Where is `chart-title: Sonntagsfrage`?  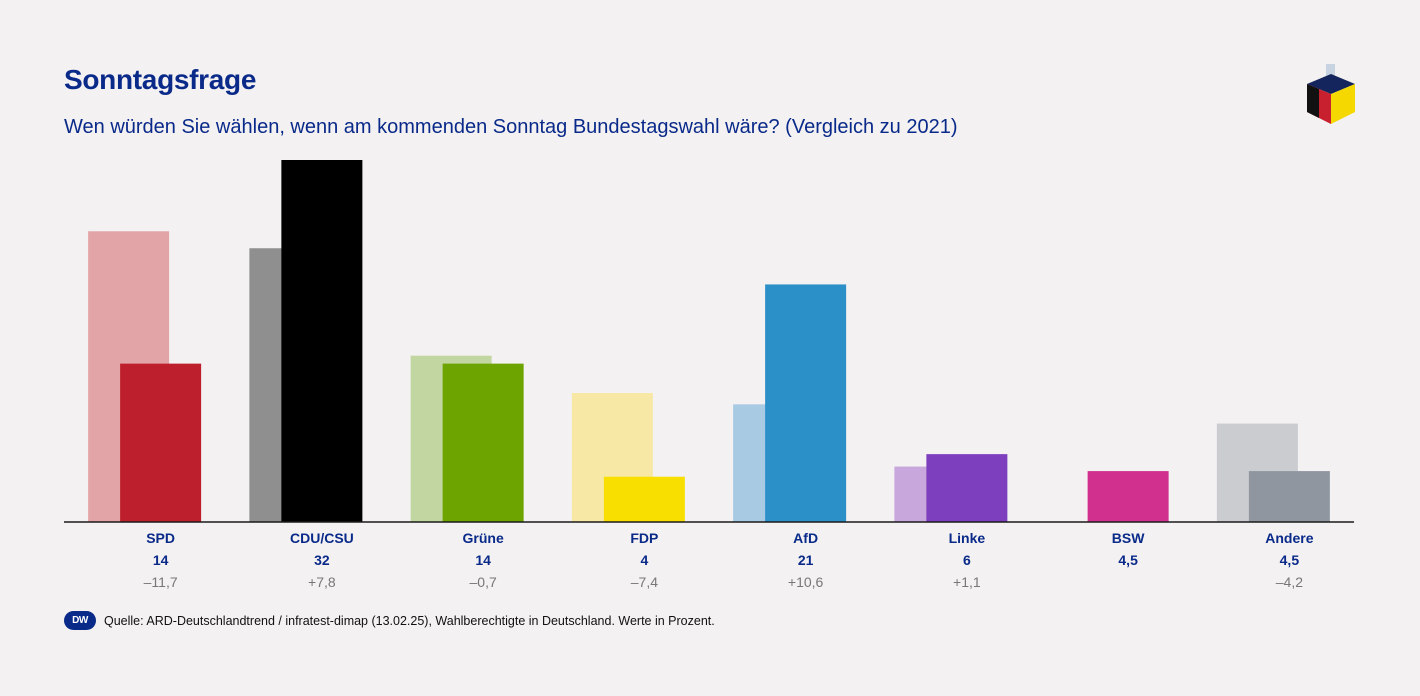
chart-title: Sonntagsfrage is located at coordinates (160, 79).